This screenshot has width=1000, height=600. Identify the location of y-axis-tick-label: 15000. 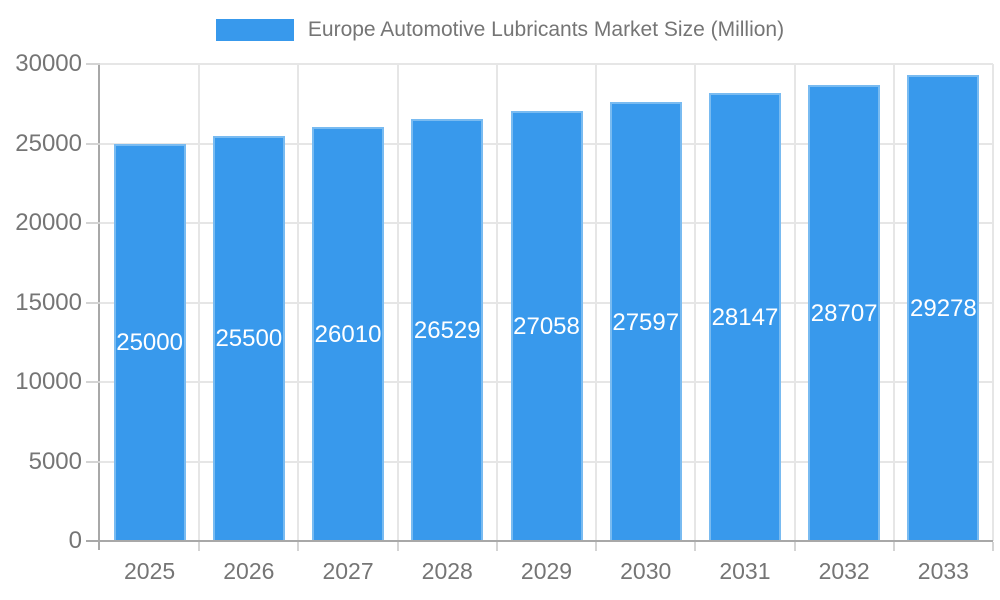
(48, 302).